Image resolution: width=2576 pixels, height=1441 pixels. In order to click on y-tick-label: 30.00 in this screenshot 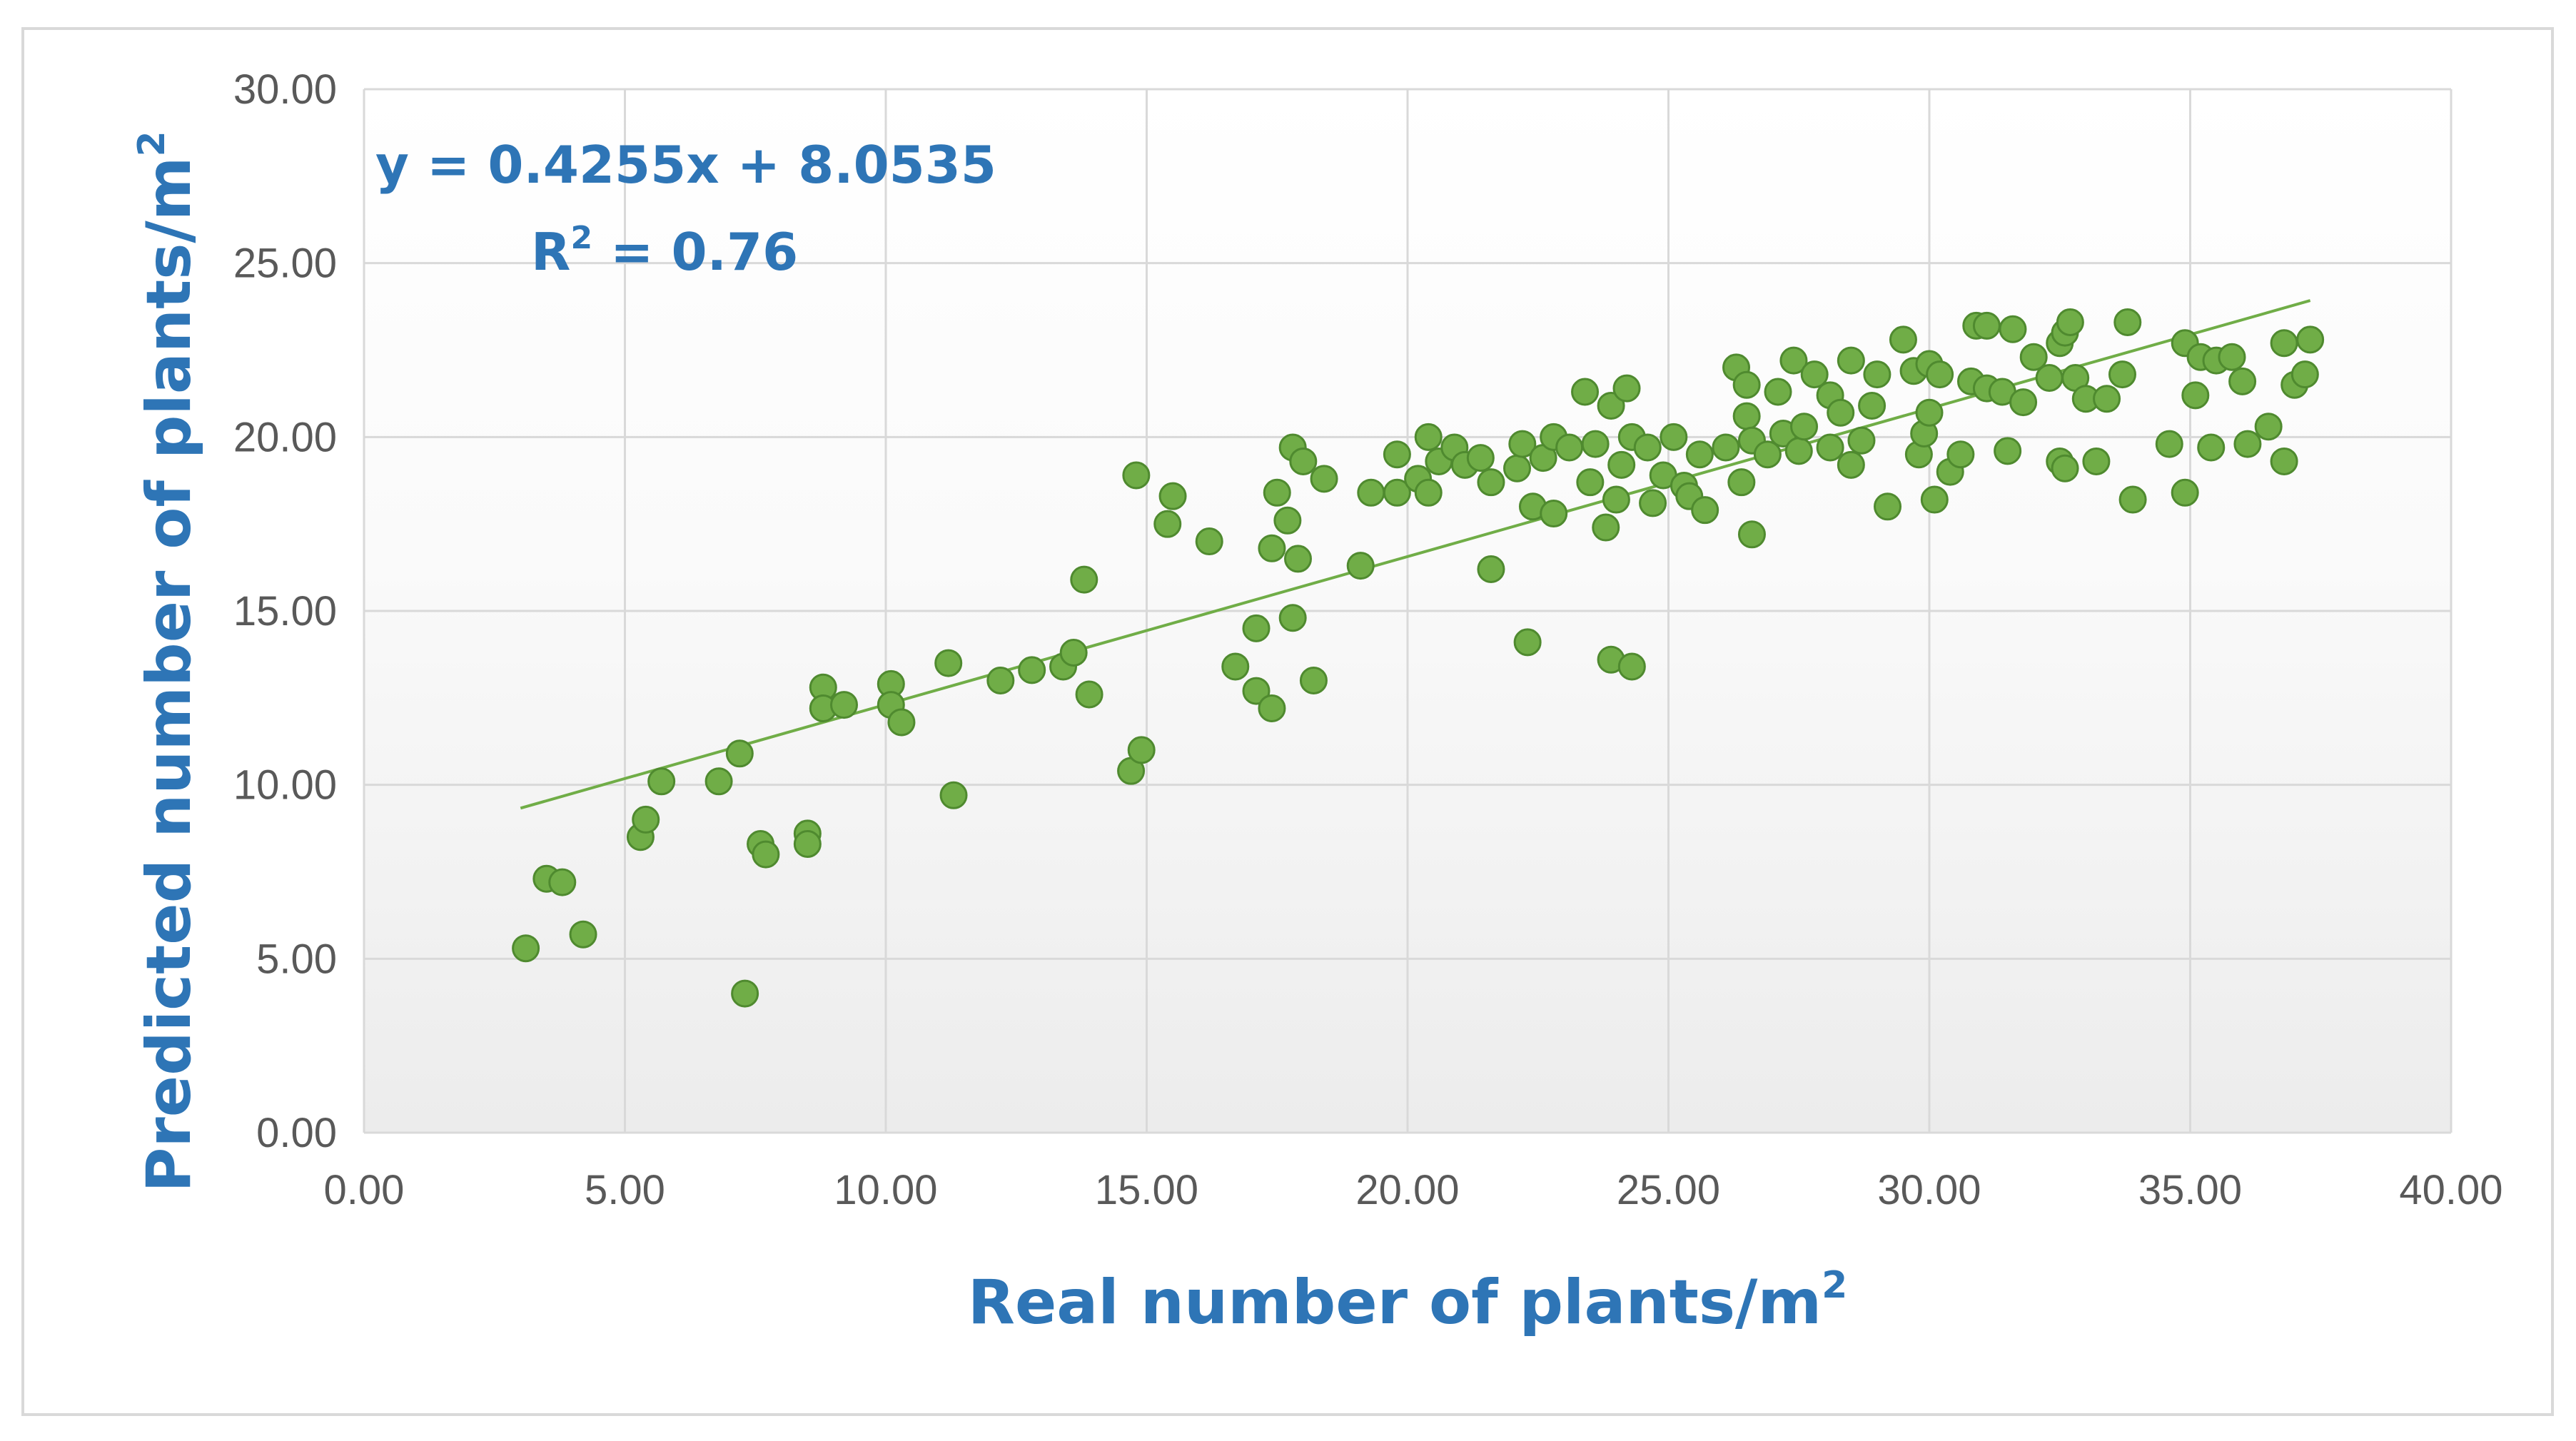, I will do `click(285, 90)`.